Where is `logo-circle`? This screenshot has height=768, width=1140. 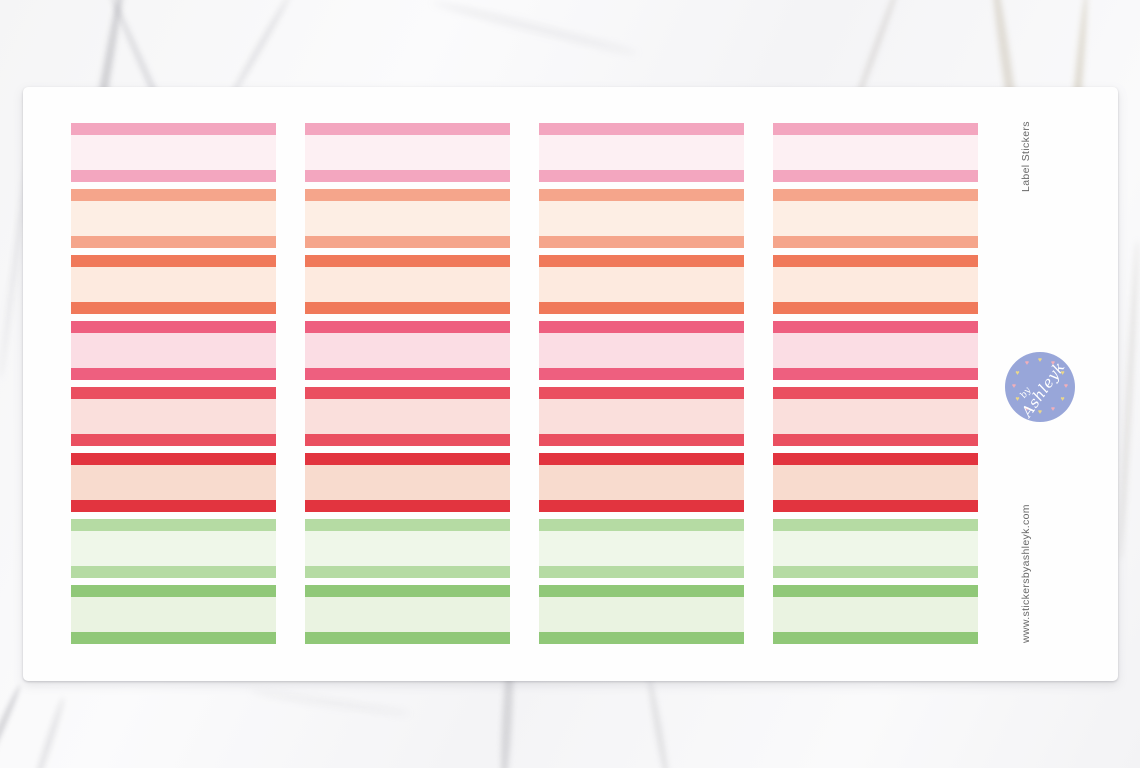 logo-circle is located at coordinates (1040, 387).